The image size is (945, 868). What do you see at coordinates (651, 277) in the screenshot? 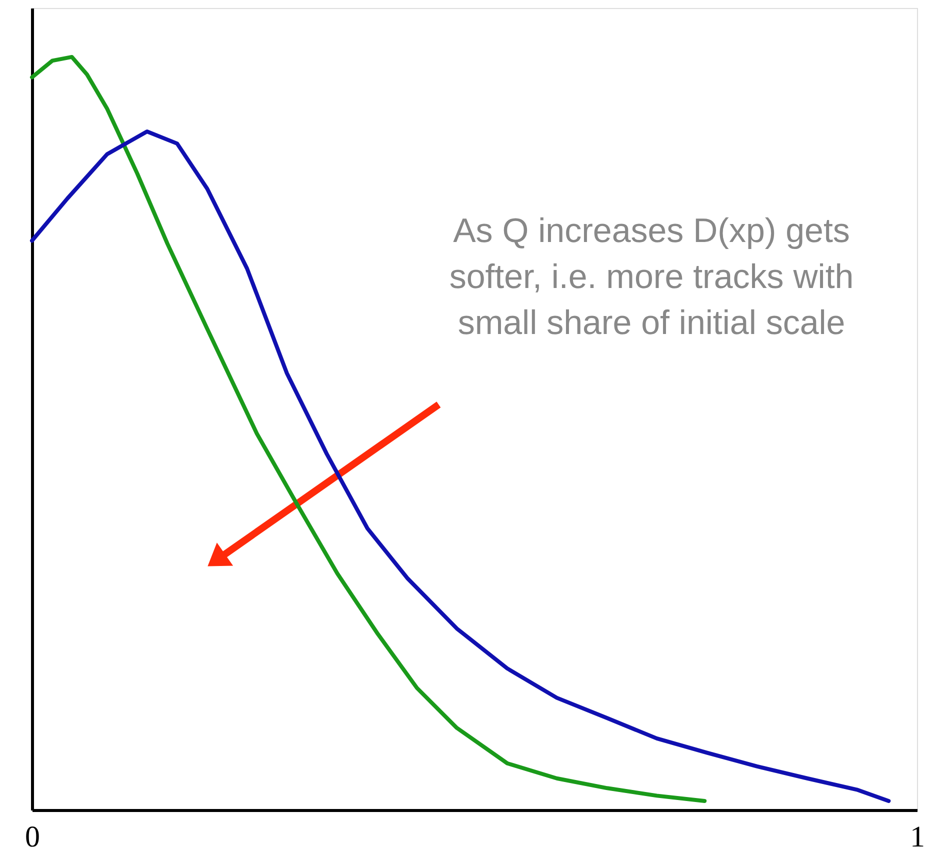
I see `annotation: As Q increases D(xp) gets softer, i.e. more tracks with small share of initial scale` at bounding box center [651, 277].